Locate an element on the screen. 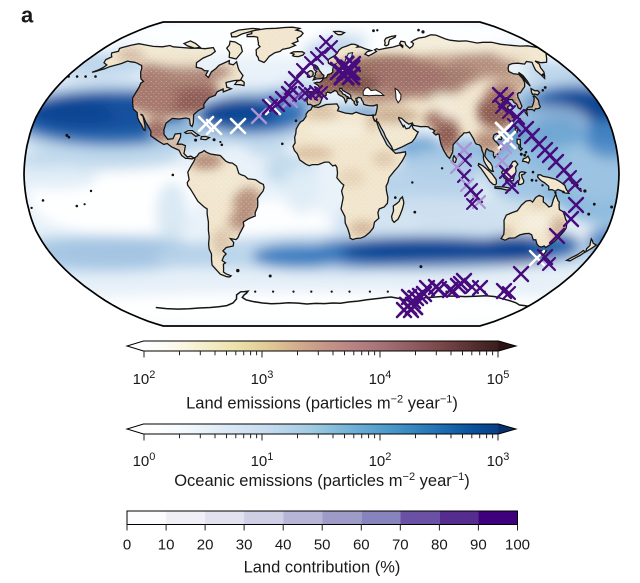 The width and height of the screenshot is (640, 583). svg-text: 100 is located at coordinates (517, 545).